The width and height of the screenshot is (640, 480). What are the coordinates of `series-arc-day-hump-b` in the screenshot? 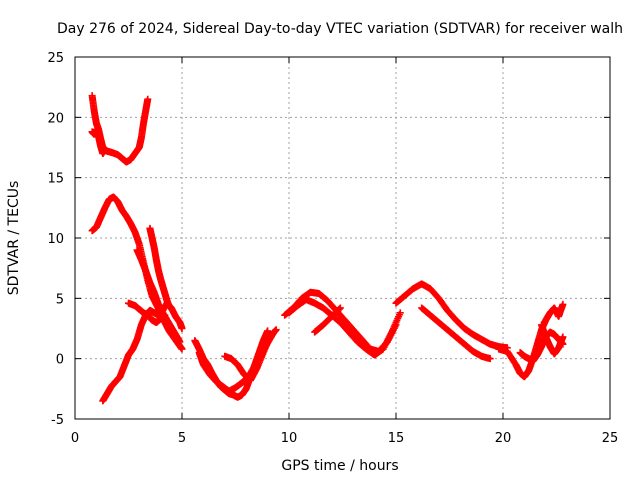 It's located at (344, 327).